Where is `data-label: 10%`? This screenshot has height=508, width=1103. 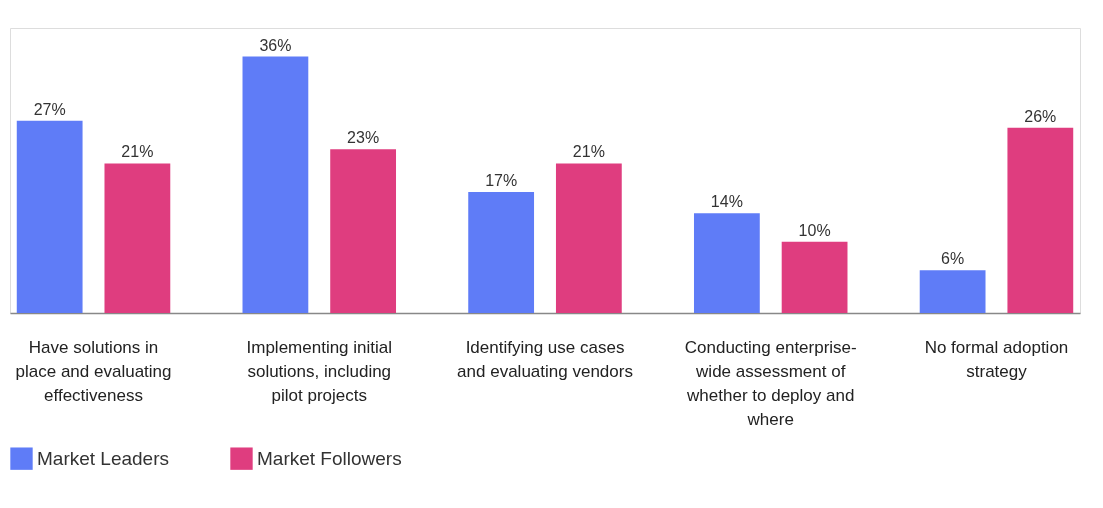 data-label: 10% is located at coordinates (814, 230).